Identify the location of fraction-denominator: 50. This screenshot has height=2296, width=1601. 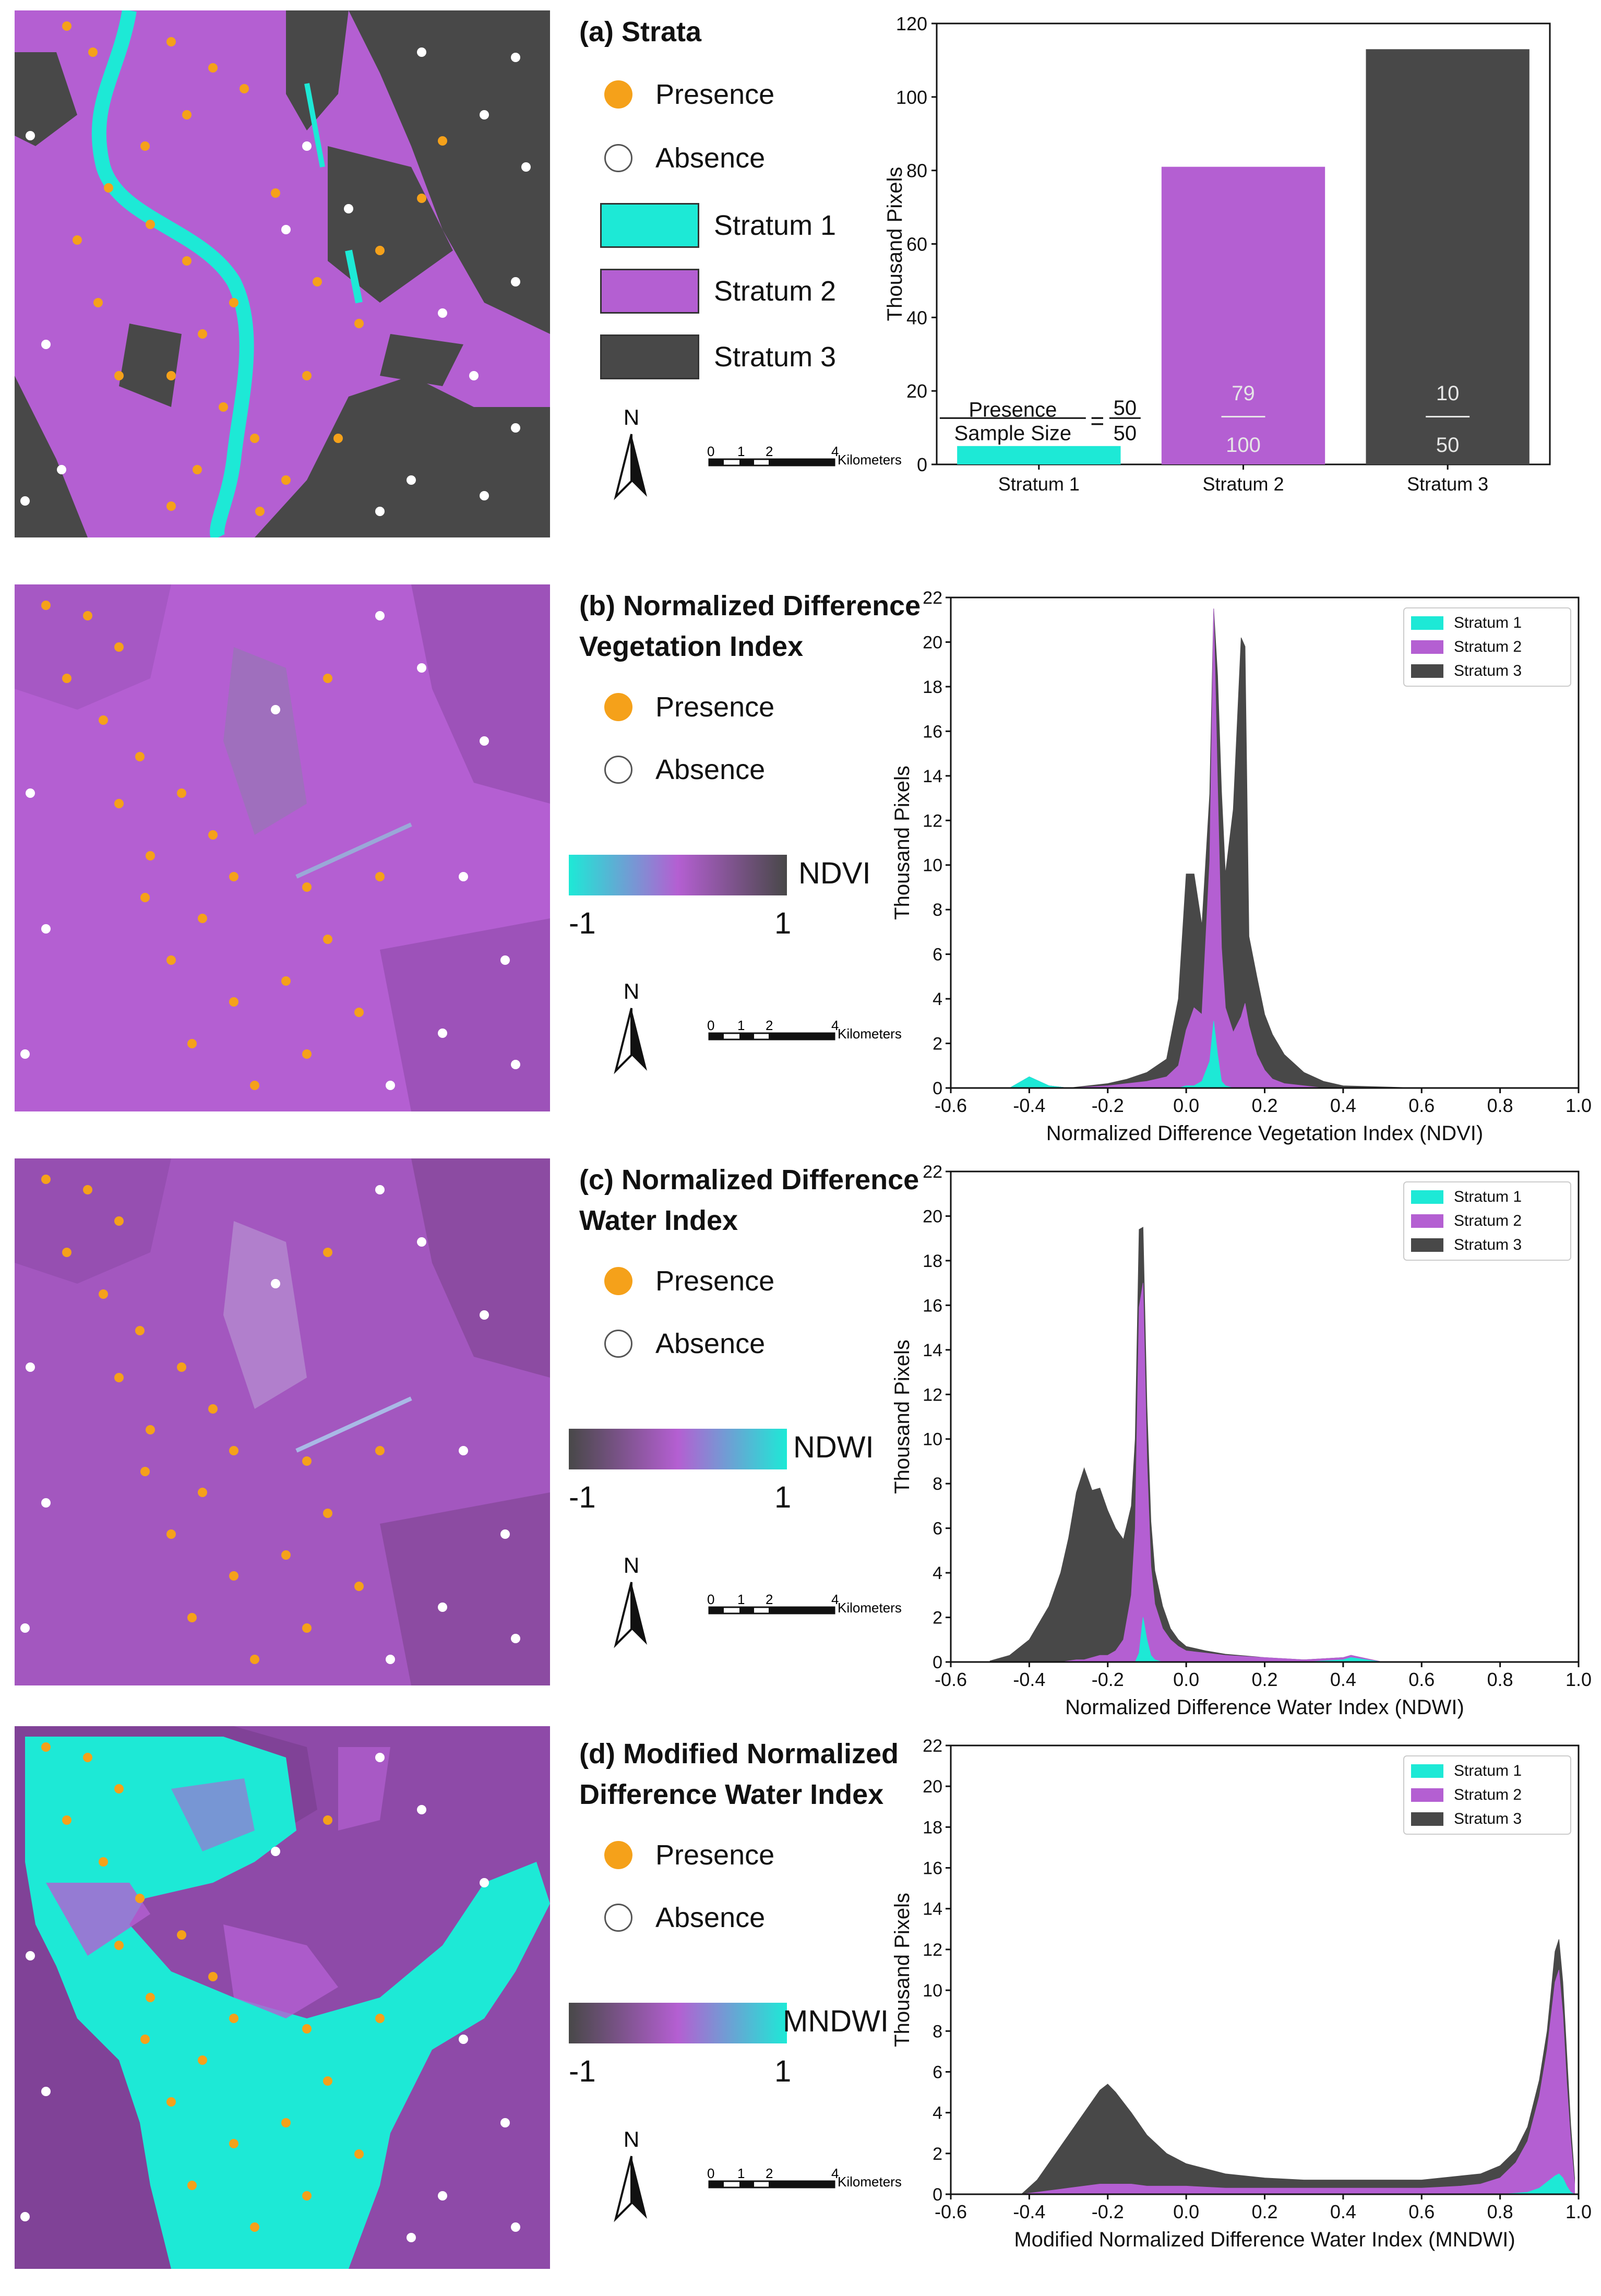
(1448, 445).